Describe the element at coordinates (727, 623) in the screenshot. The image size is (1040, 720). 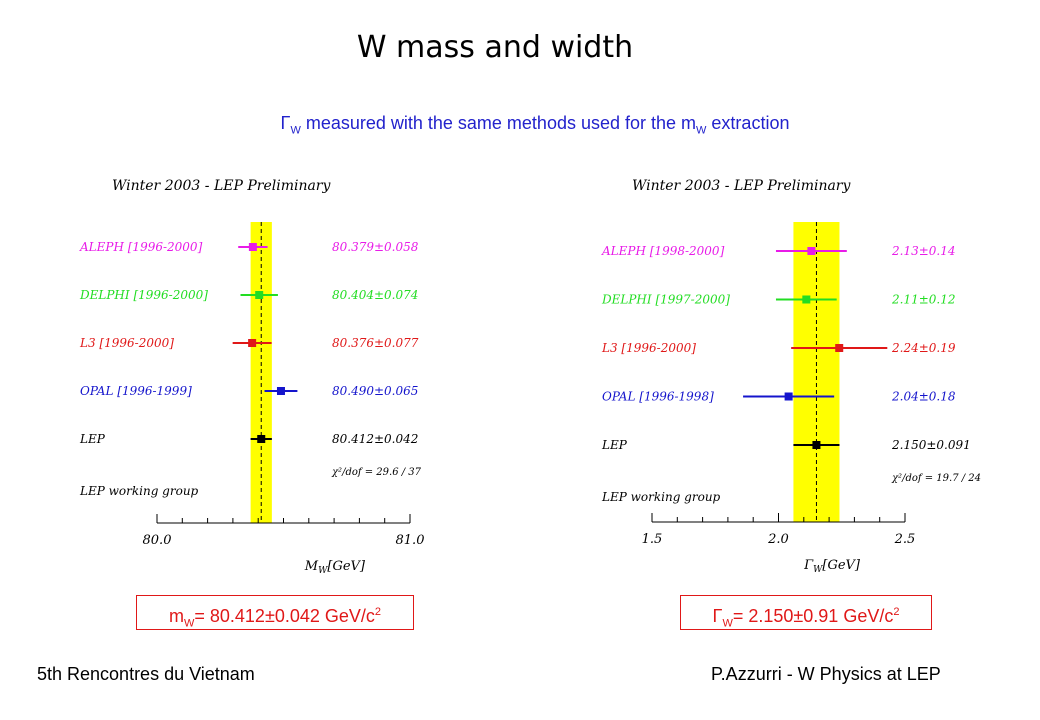
I see `width-result-subscript: W` at that location.